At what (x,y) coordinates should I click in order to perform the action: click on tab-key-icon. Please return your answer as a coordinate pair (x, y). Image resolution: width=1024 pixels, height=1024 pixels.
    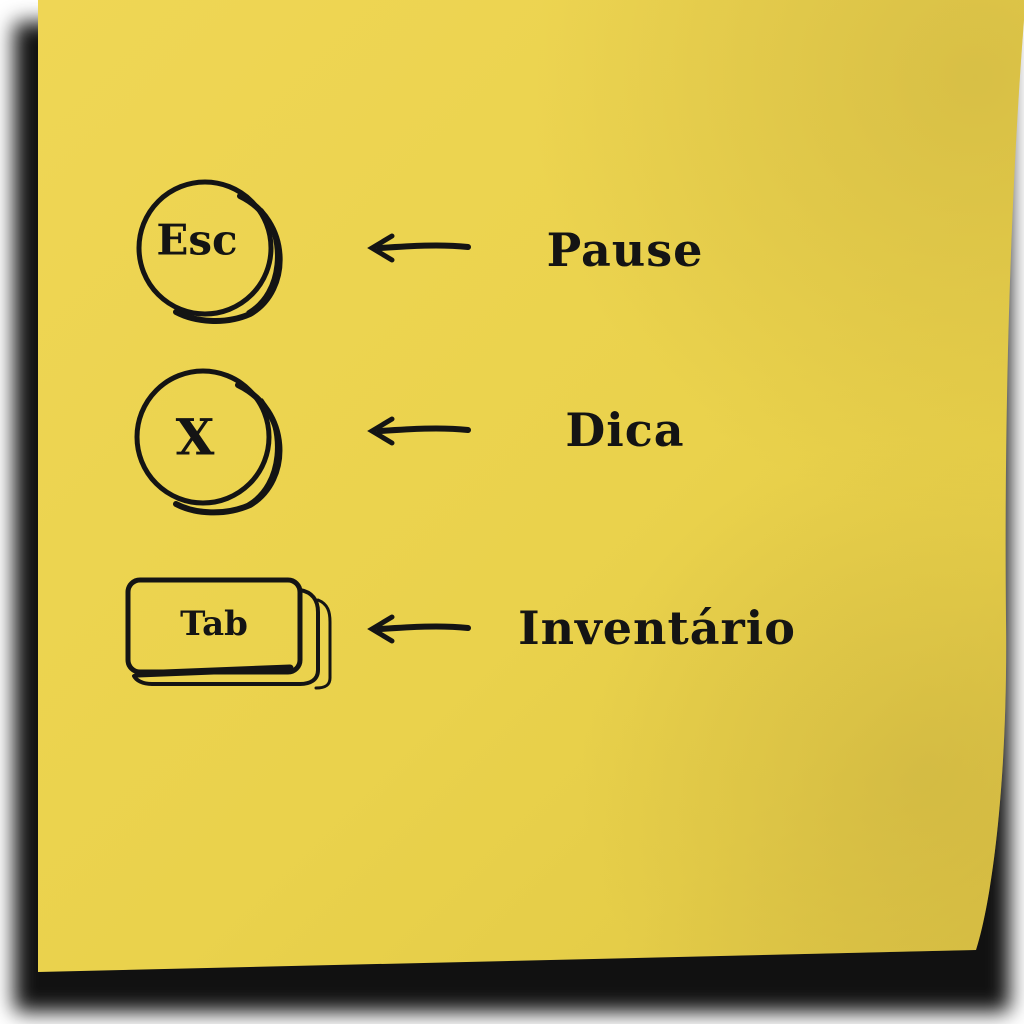
    Looking at the image, I should click on (228, 633).